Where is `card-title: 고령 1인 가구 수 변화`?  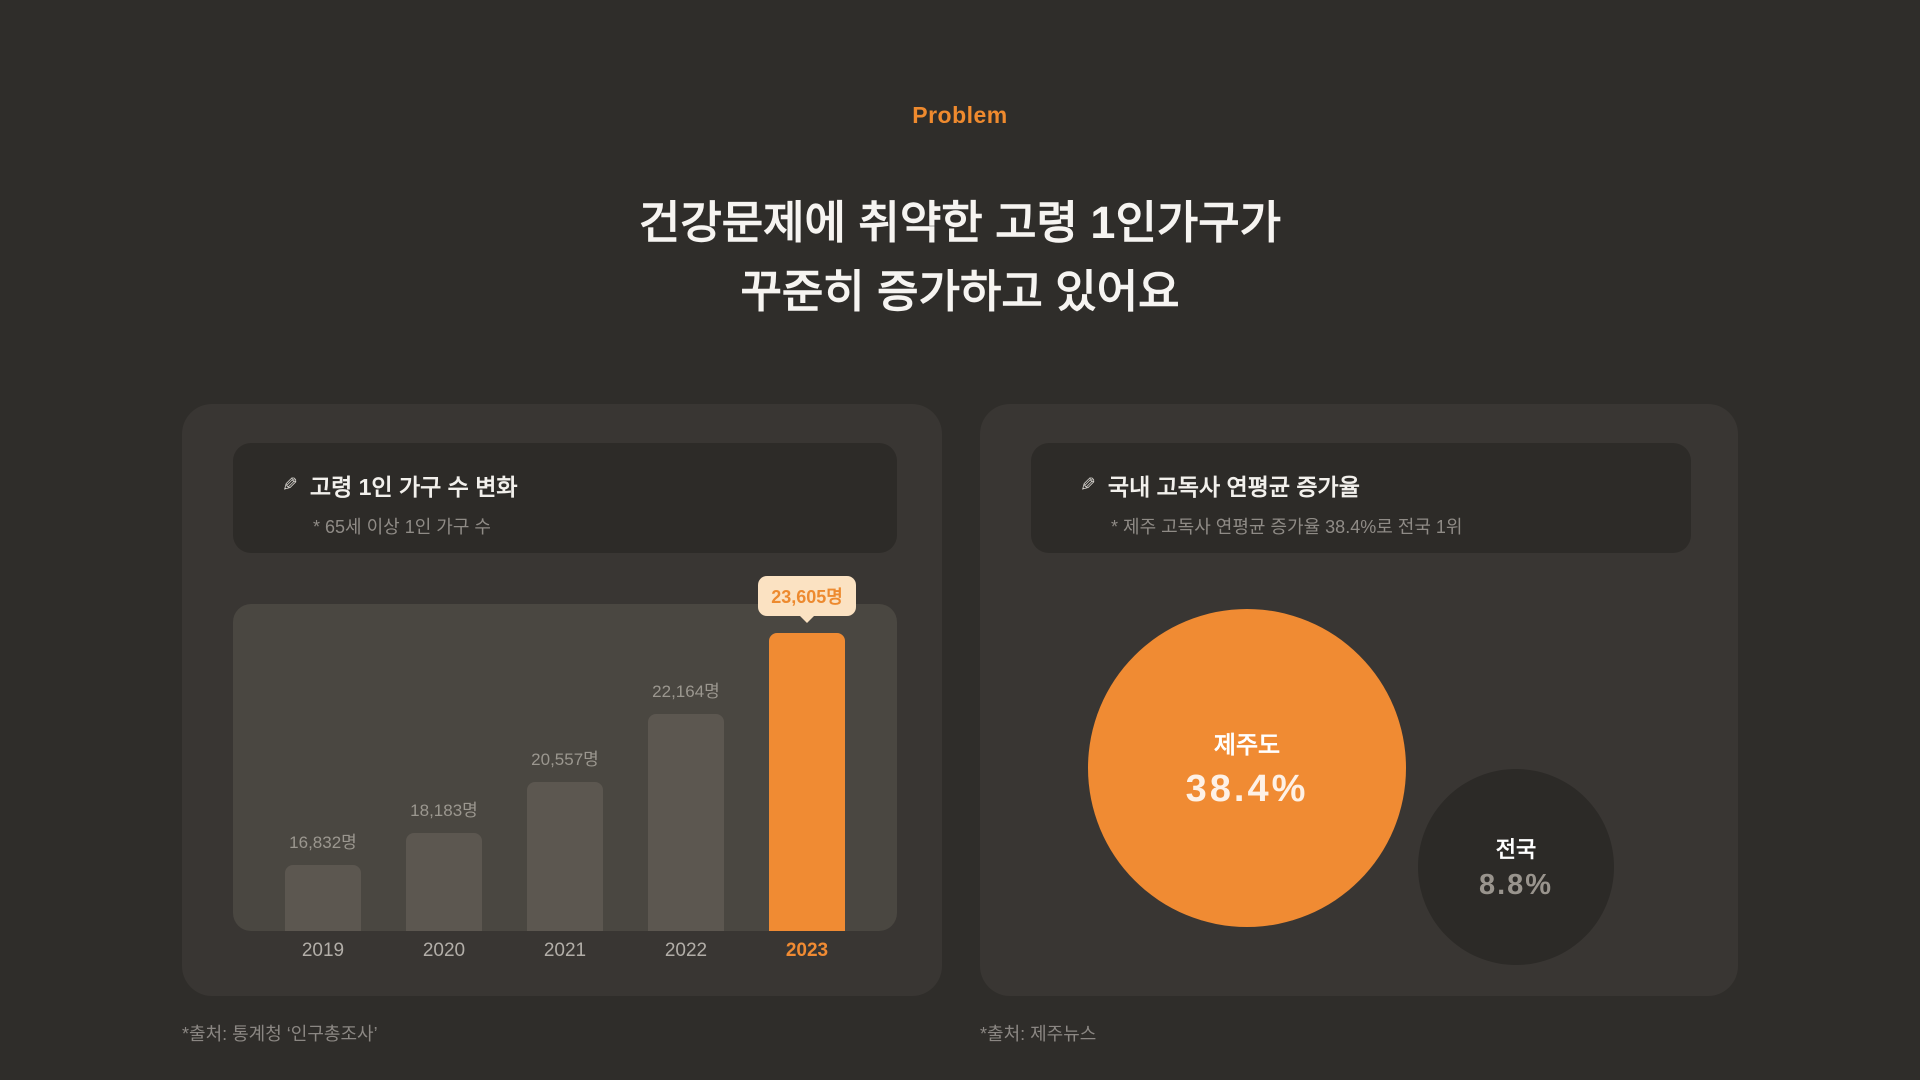
card-title: 고령 1인 가구 수 변화 is located at coordinates (413, 487).